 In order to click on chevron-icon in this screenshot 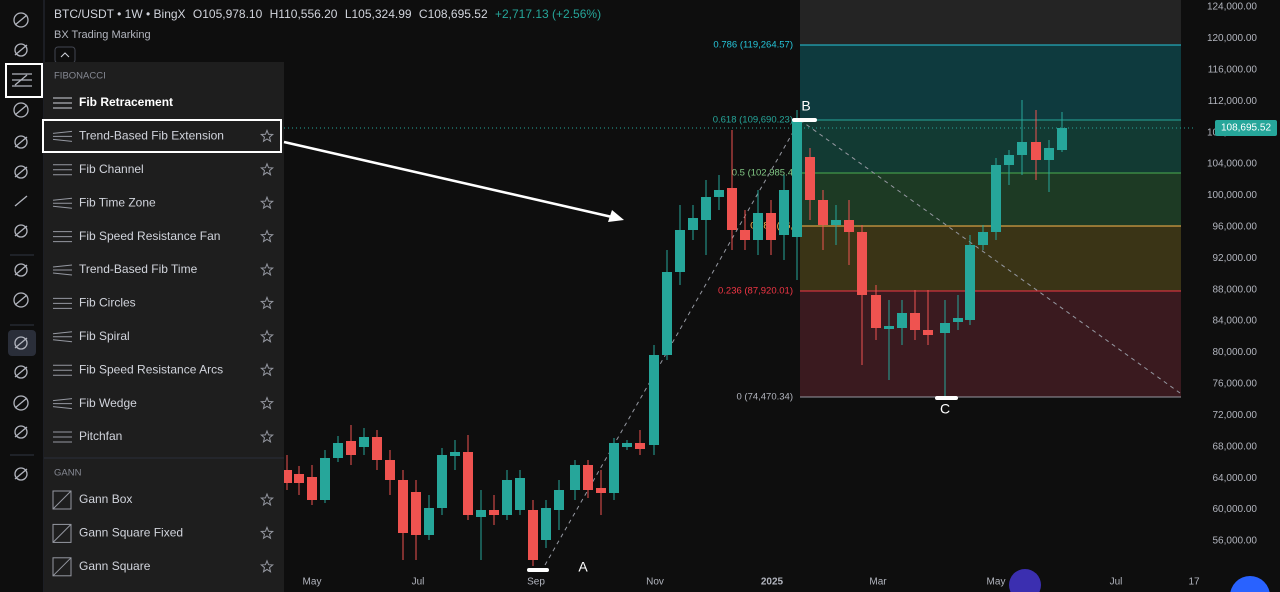, I will do `click(65, 55)`.